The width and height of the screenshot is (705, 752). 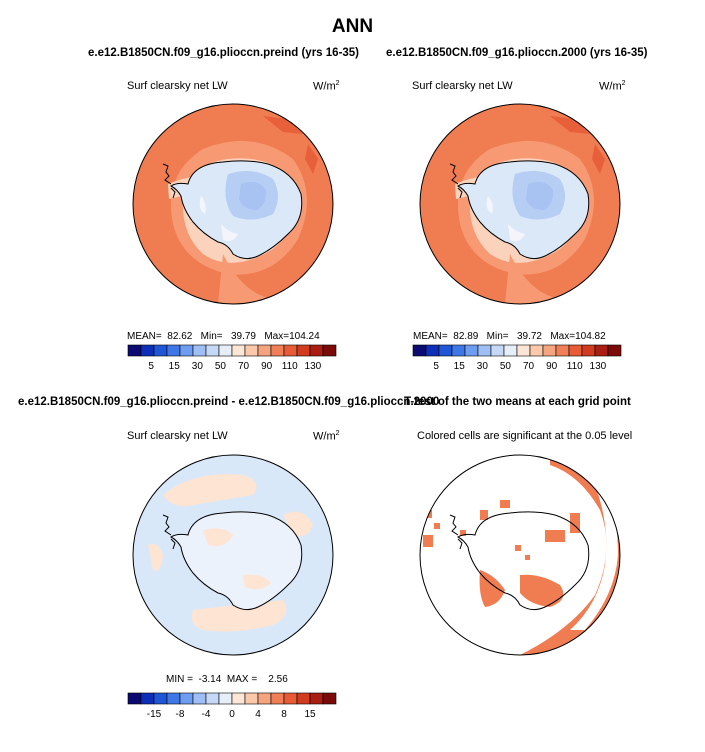 I want to click on panel3-colorbar-tick-label: -8, so click(x=180, y=714).